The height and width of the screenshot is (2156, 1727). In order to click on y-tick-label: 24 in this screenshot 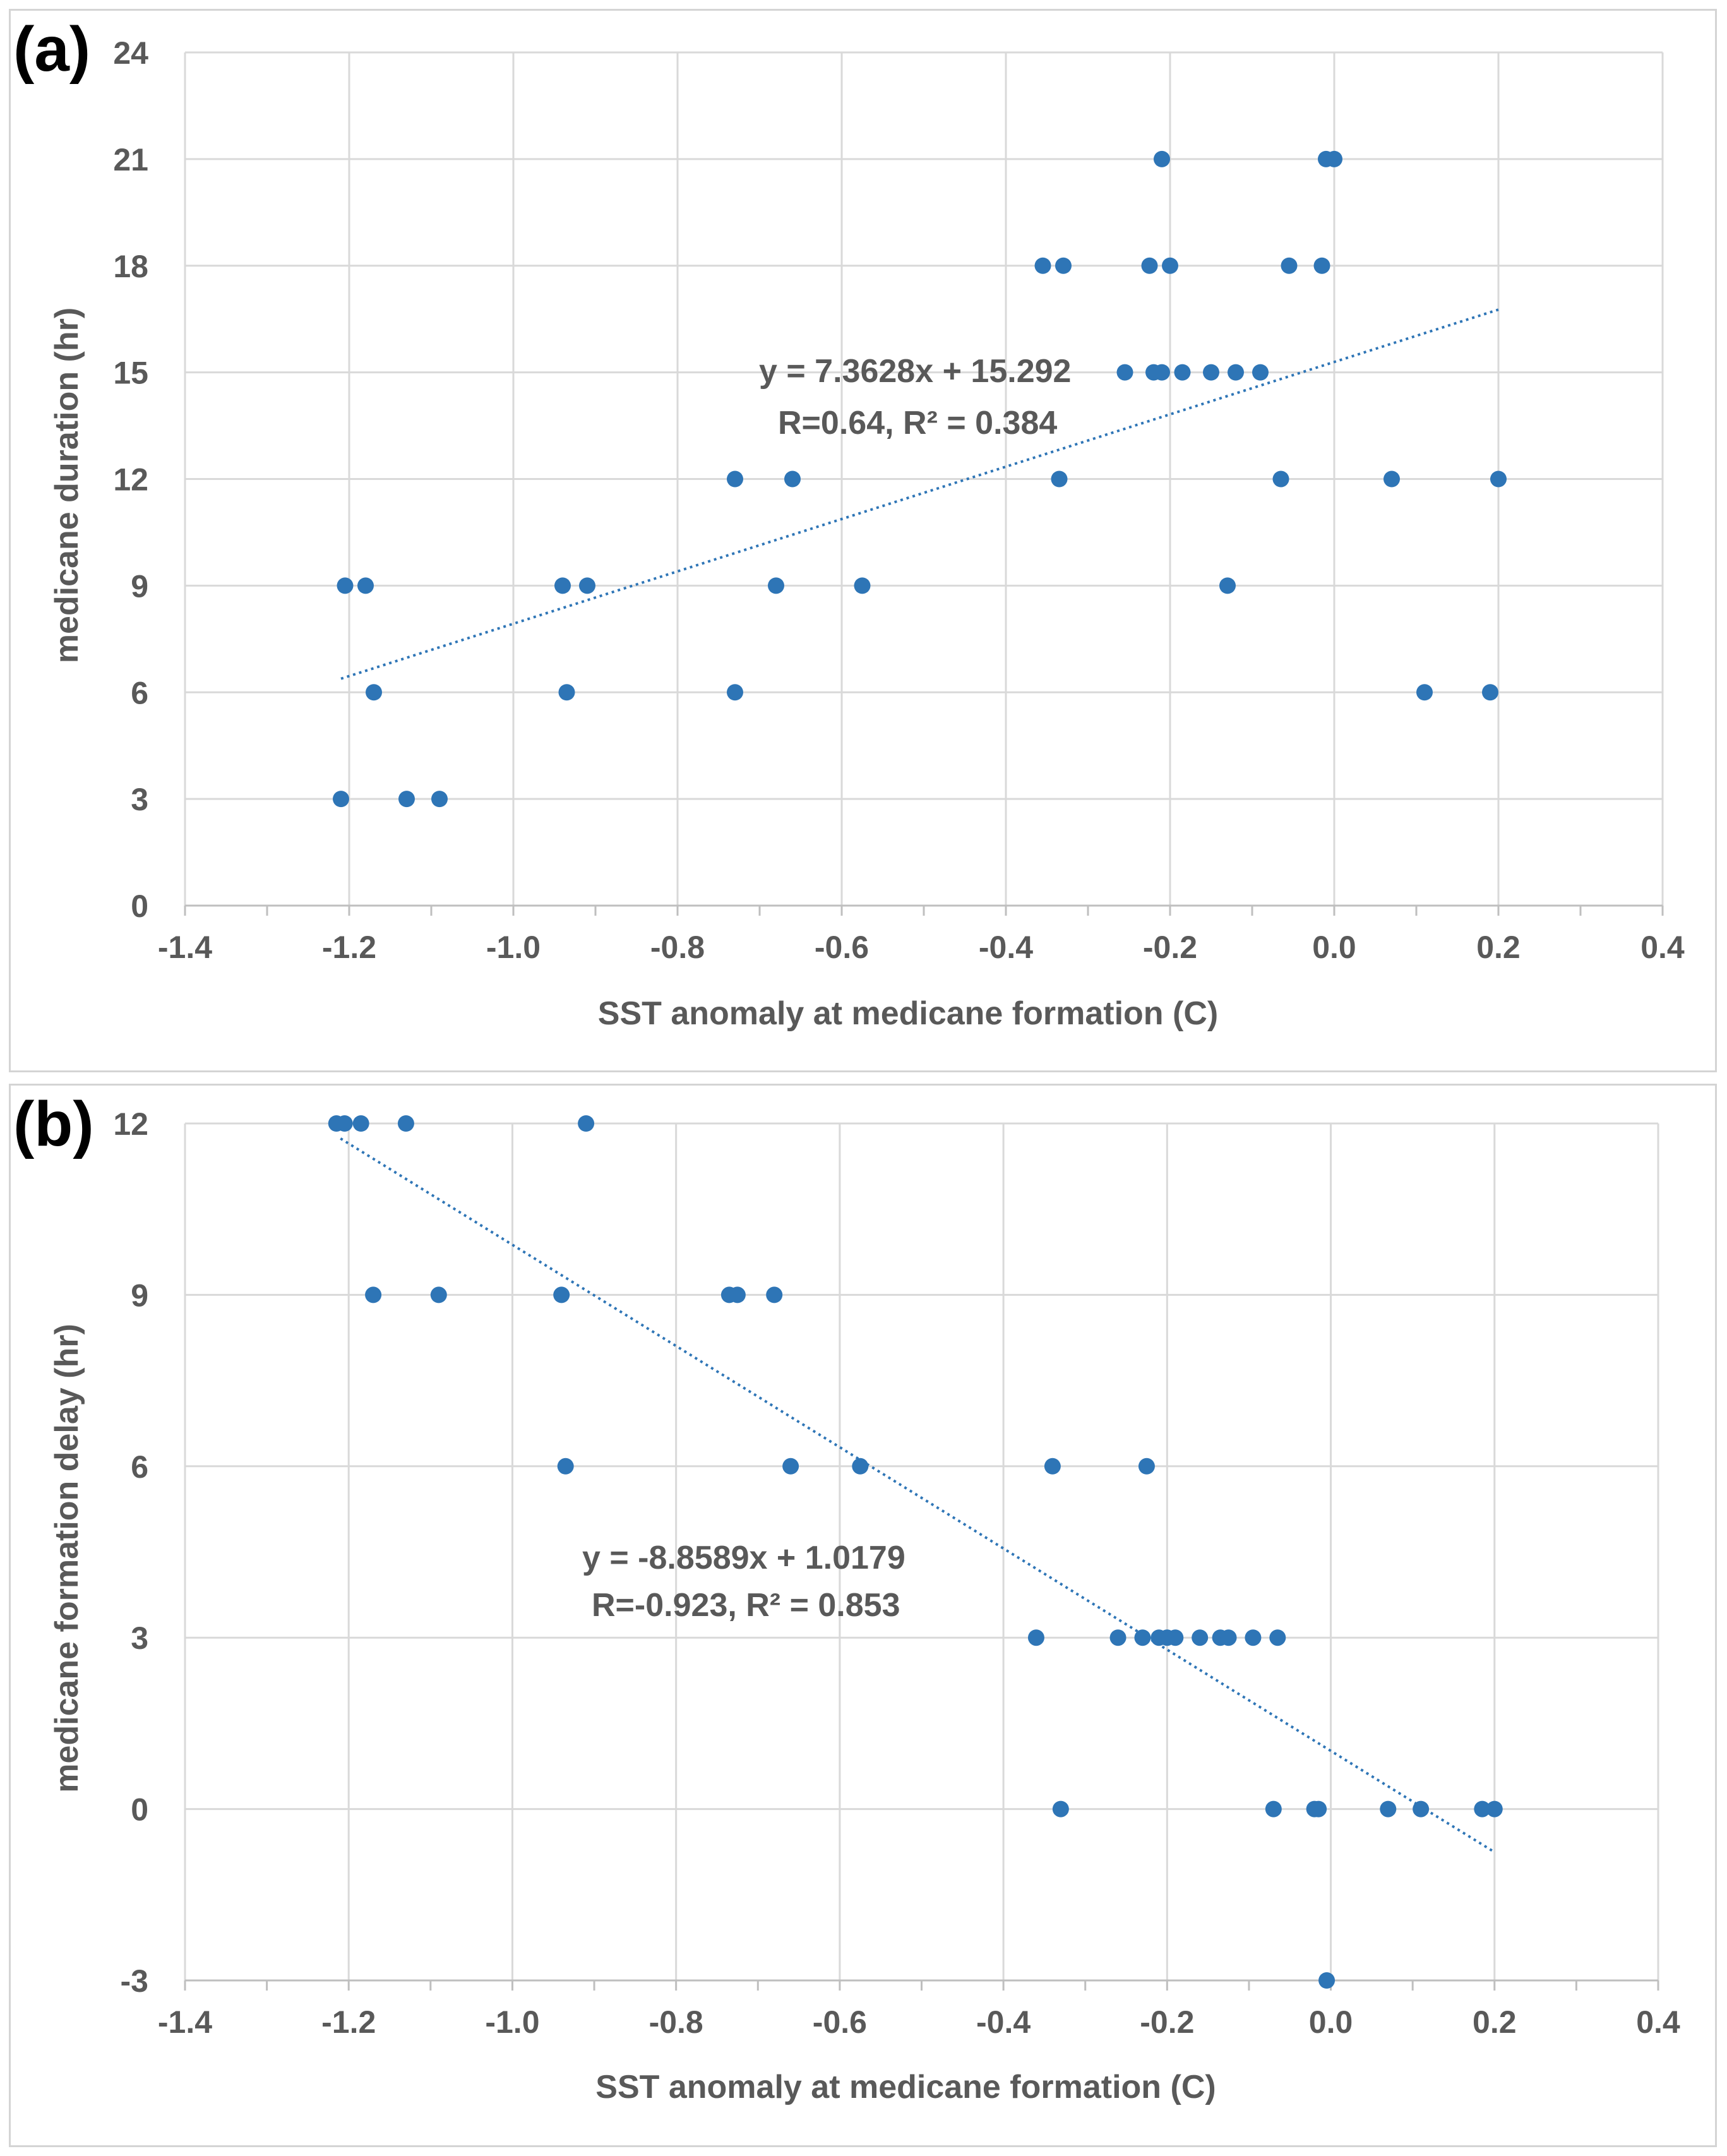, I will do `click(130, 53)`.